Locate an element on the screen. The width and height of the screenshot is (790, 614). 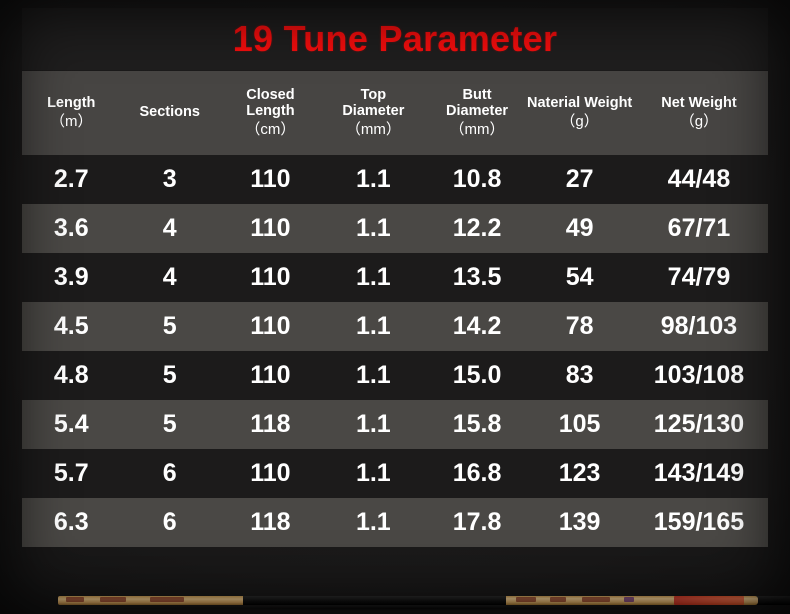
column-header-material-weight-label: Naterial Weight is located at coordinates (579, 103).